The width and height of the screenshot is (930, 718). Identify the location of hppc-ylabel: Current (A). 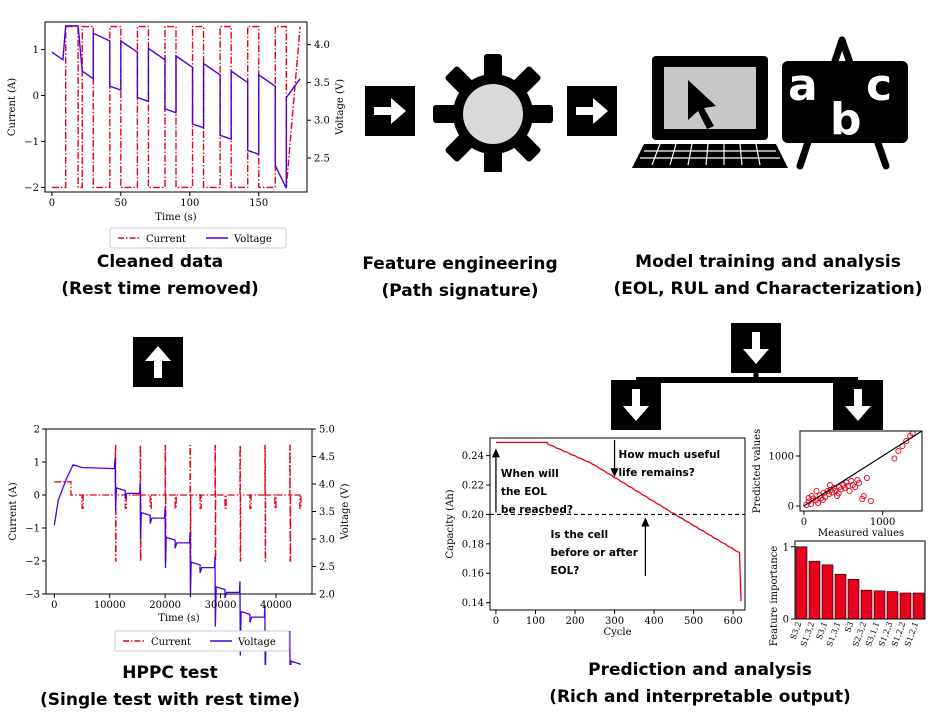
(13, 511).